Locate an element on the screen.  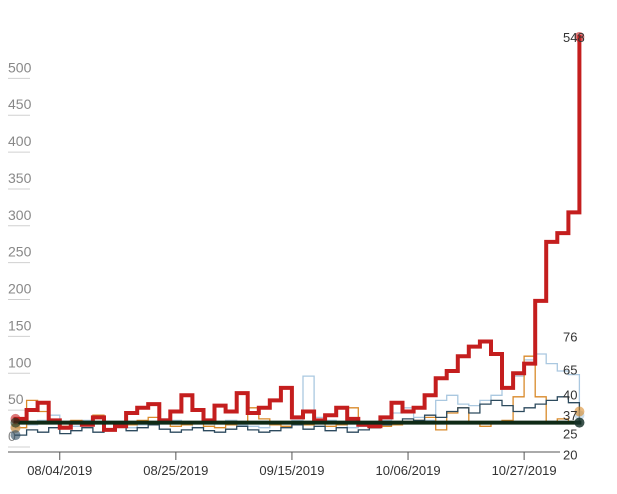
y-tick-label: 300 is located at coordinates (20, 215).